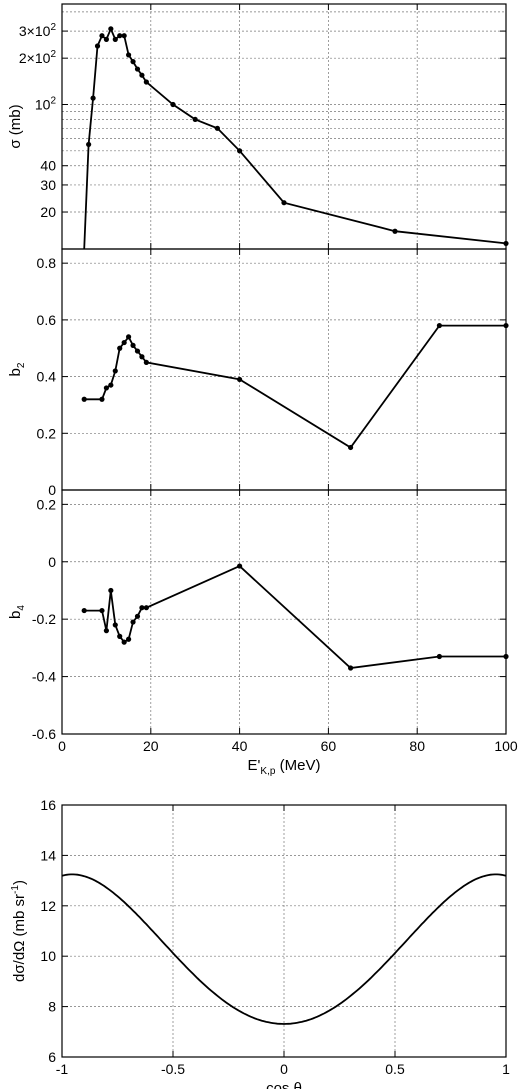  Describe the element at coordinates (48, 906) in the screenshot. I see `y-tick-label: 12` at that location.